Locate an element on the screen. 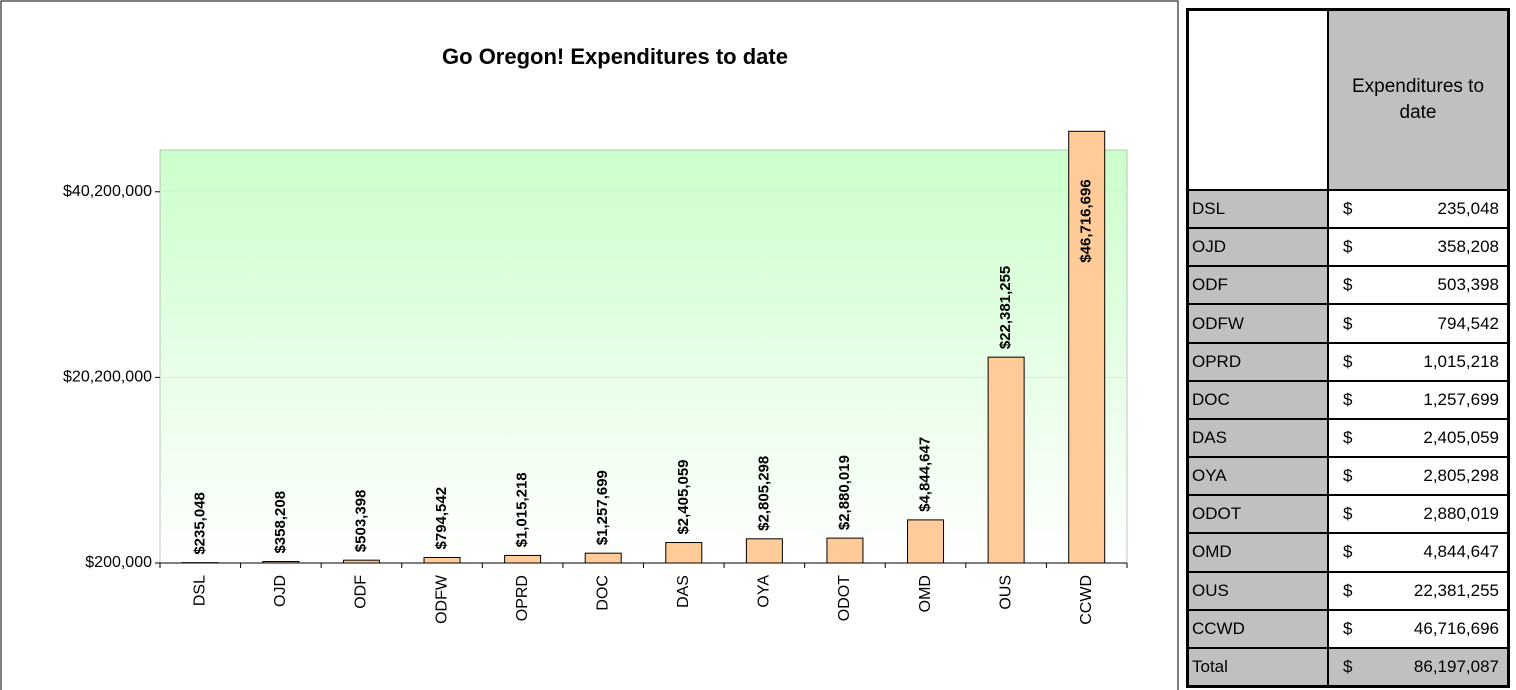  amount-cell: $503,398 is located at coordinates (1418, 285).